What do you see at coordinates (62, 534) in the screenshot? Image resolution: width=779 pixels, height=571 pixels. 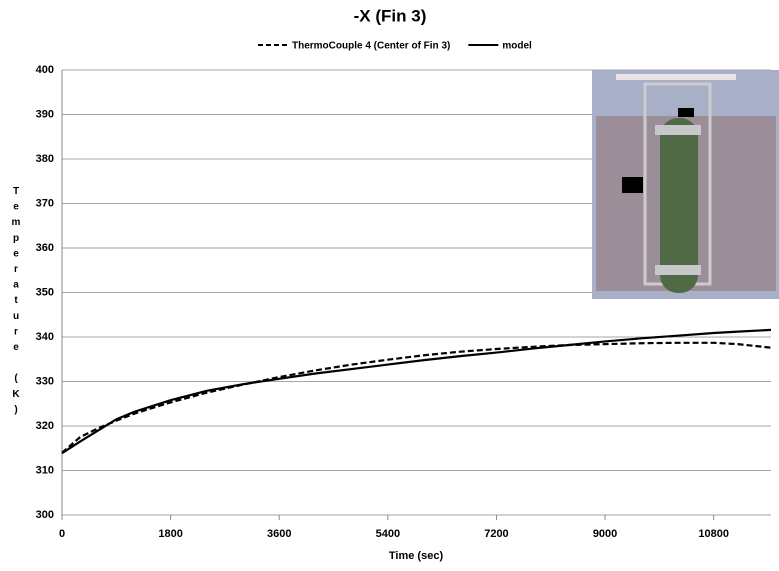 I see `x-tick-label: 0` at bounding box center [62, 534].